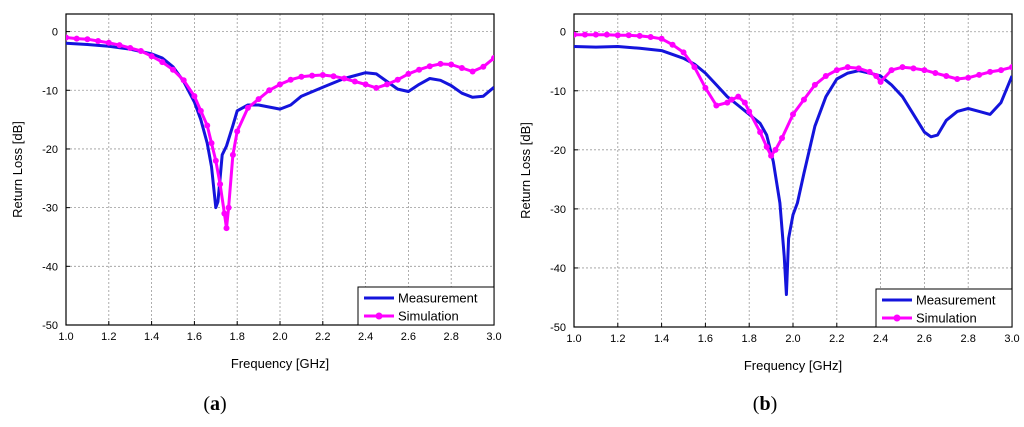  I want to click on y-tick-label: -40, so click(50, 267).